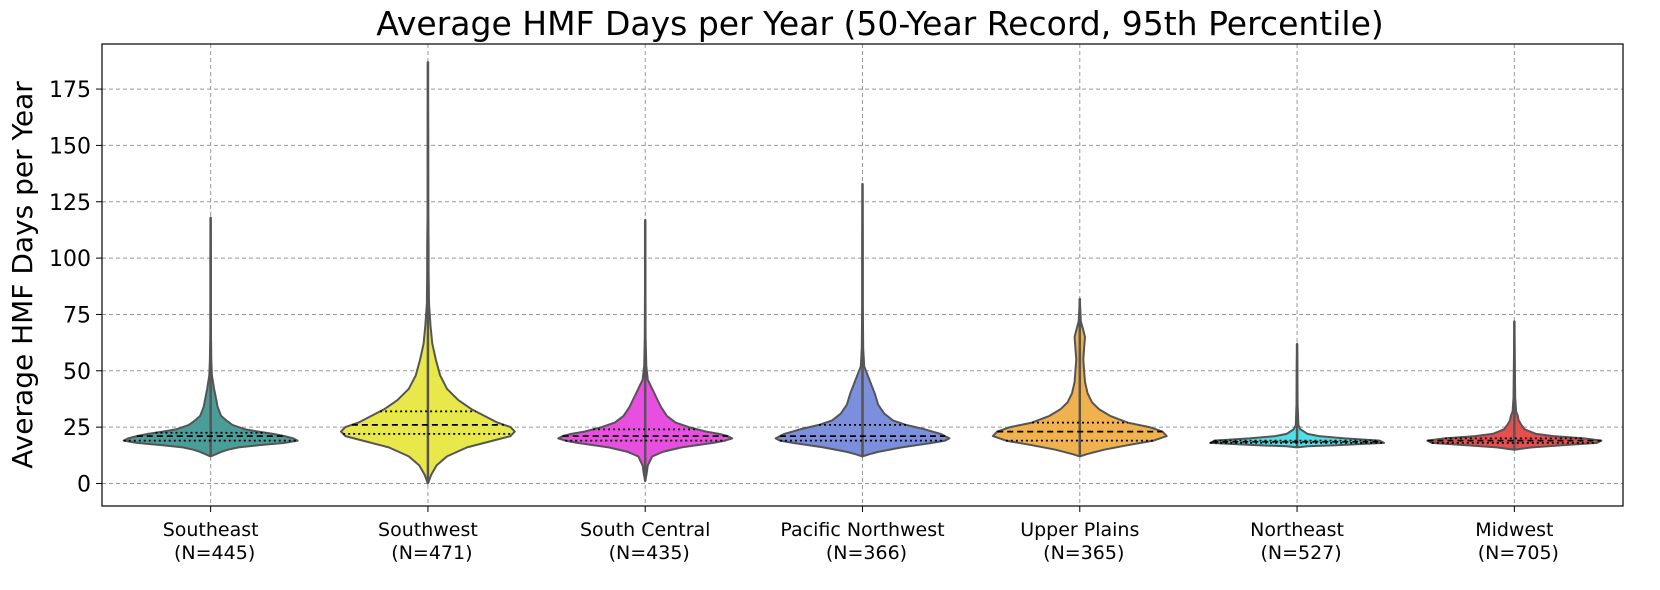 This screenshot has width=1660, height=590. What do you see at coordinates (70, 203) in the screenshot?
I see `y-tick-label: 125` at bounding box center [70, 203].